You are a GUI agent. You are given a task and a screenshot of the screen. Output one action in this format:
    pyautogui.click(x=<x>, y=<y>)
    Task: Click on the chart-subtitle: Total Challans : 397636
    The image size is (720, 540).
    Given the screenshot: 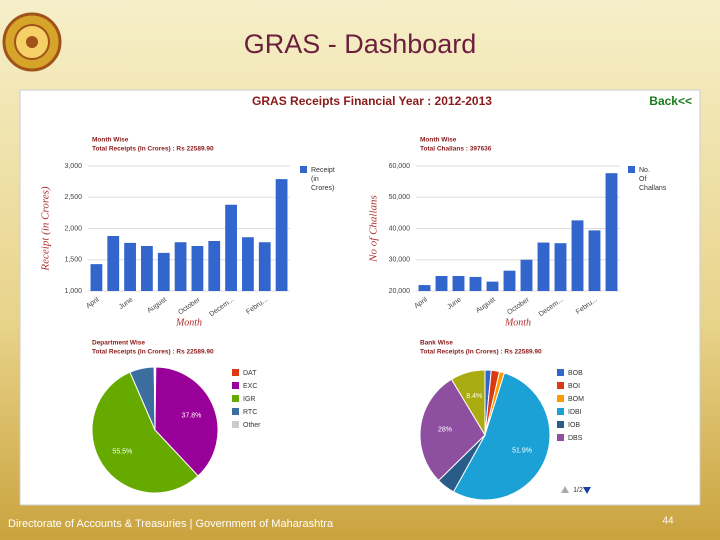 What is the action you would take?
    pyautogui.click(x=456, y=149)
    